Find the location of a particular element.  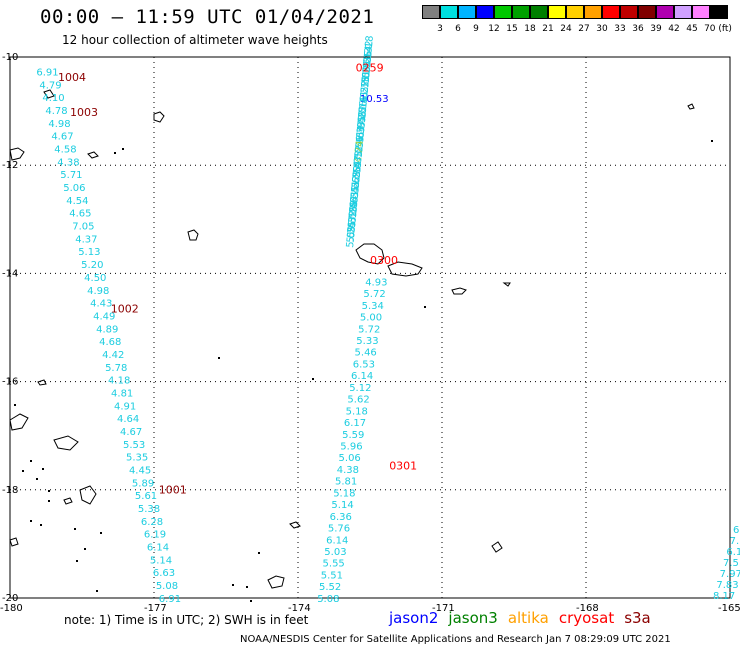

swh-label: 5.54 is located at coordinates (357, 171).